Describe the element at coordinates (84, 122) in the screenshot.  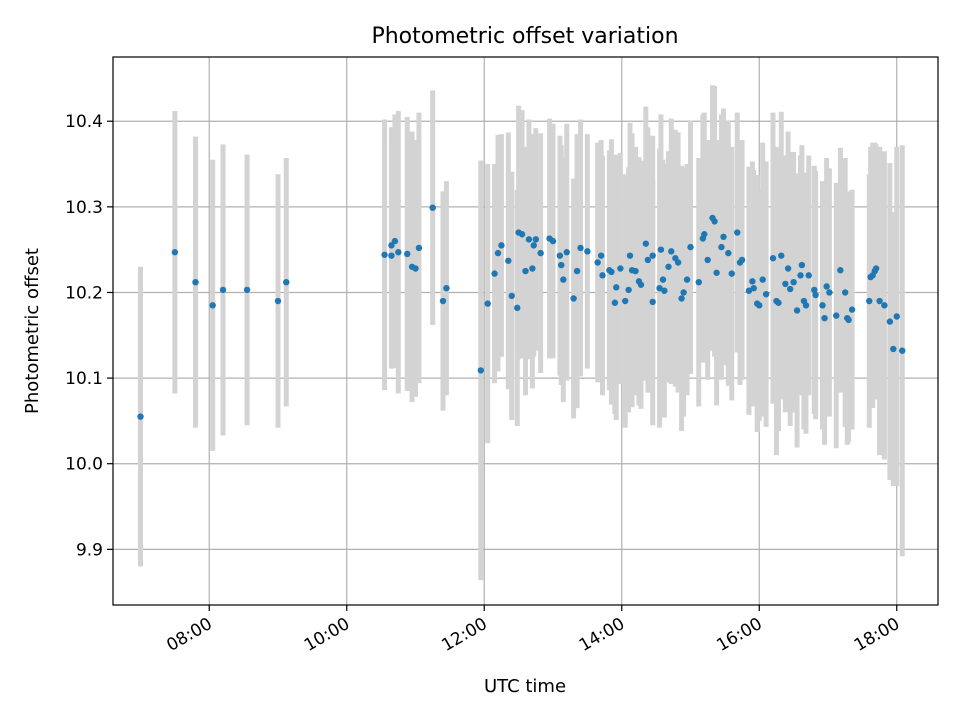
I see `y-tick-label: 10.4` at that location.